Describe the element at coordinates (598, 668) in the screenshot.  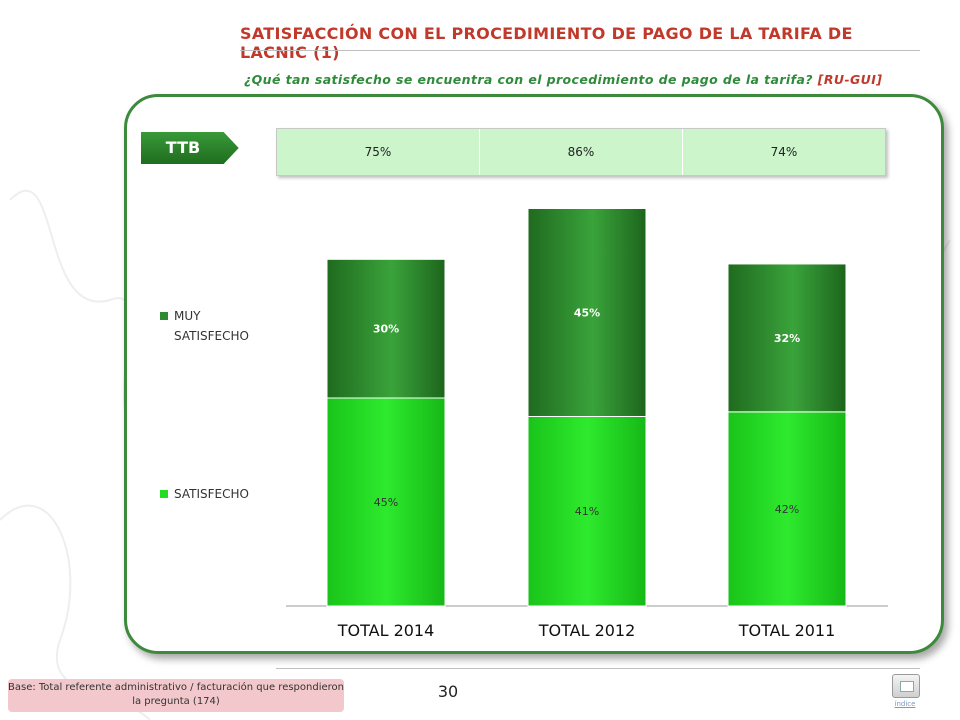
I see `footer-divider` at that location.